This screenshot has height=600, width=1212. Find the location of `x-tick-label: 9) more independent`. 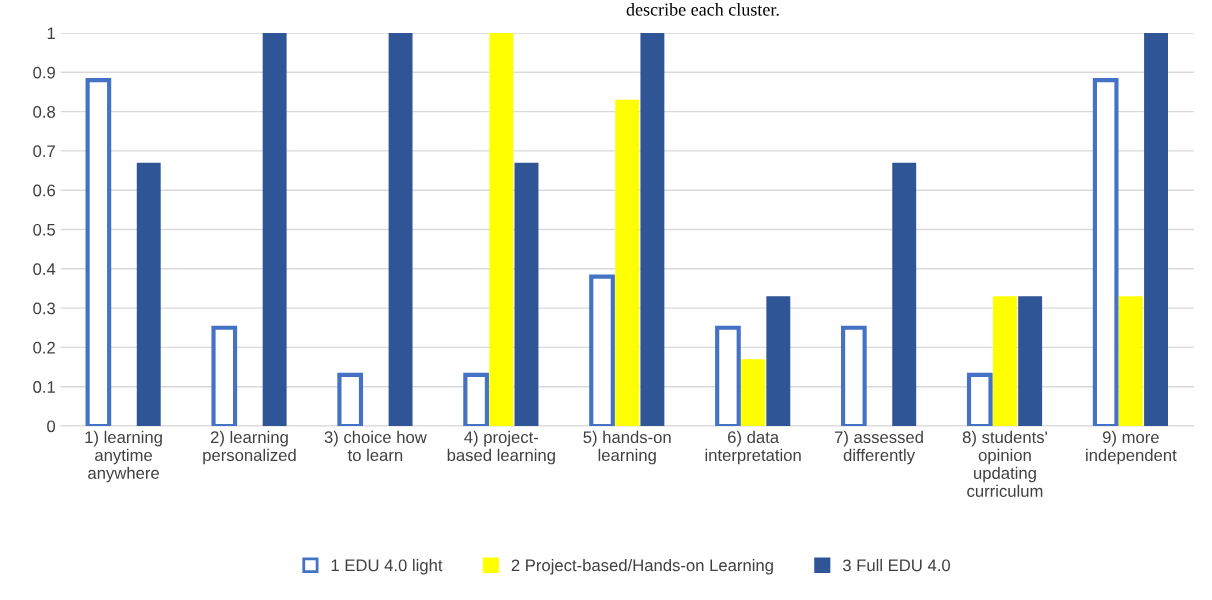

x-tick-label: 9) more independent is located at coordinates (1131, 447).